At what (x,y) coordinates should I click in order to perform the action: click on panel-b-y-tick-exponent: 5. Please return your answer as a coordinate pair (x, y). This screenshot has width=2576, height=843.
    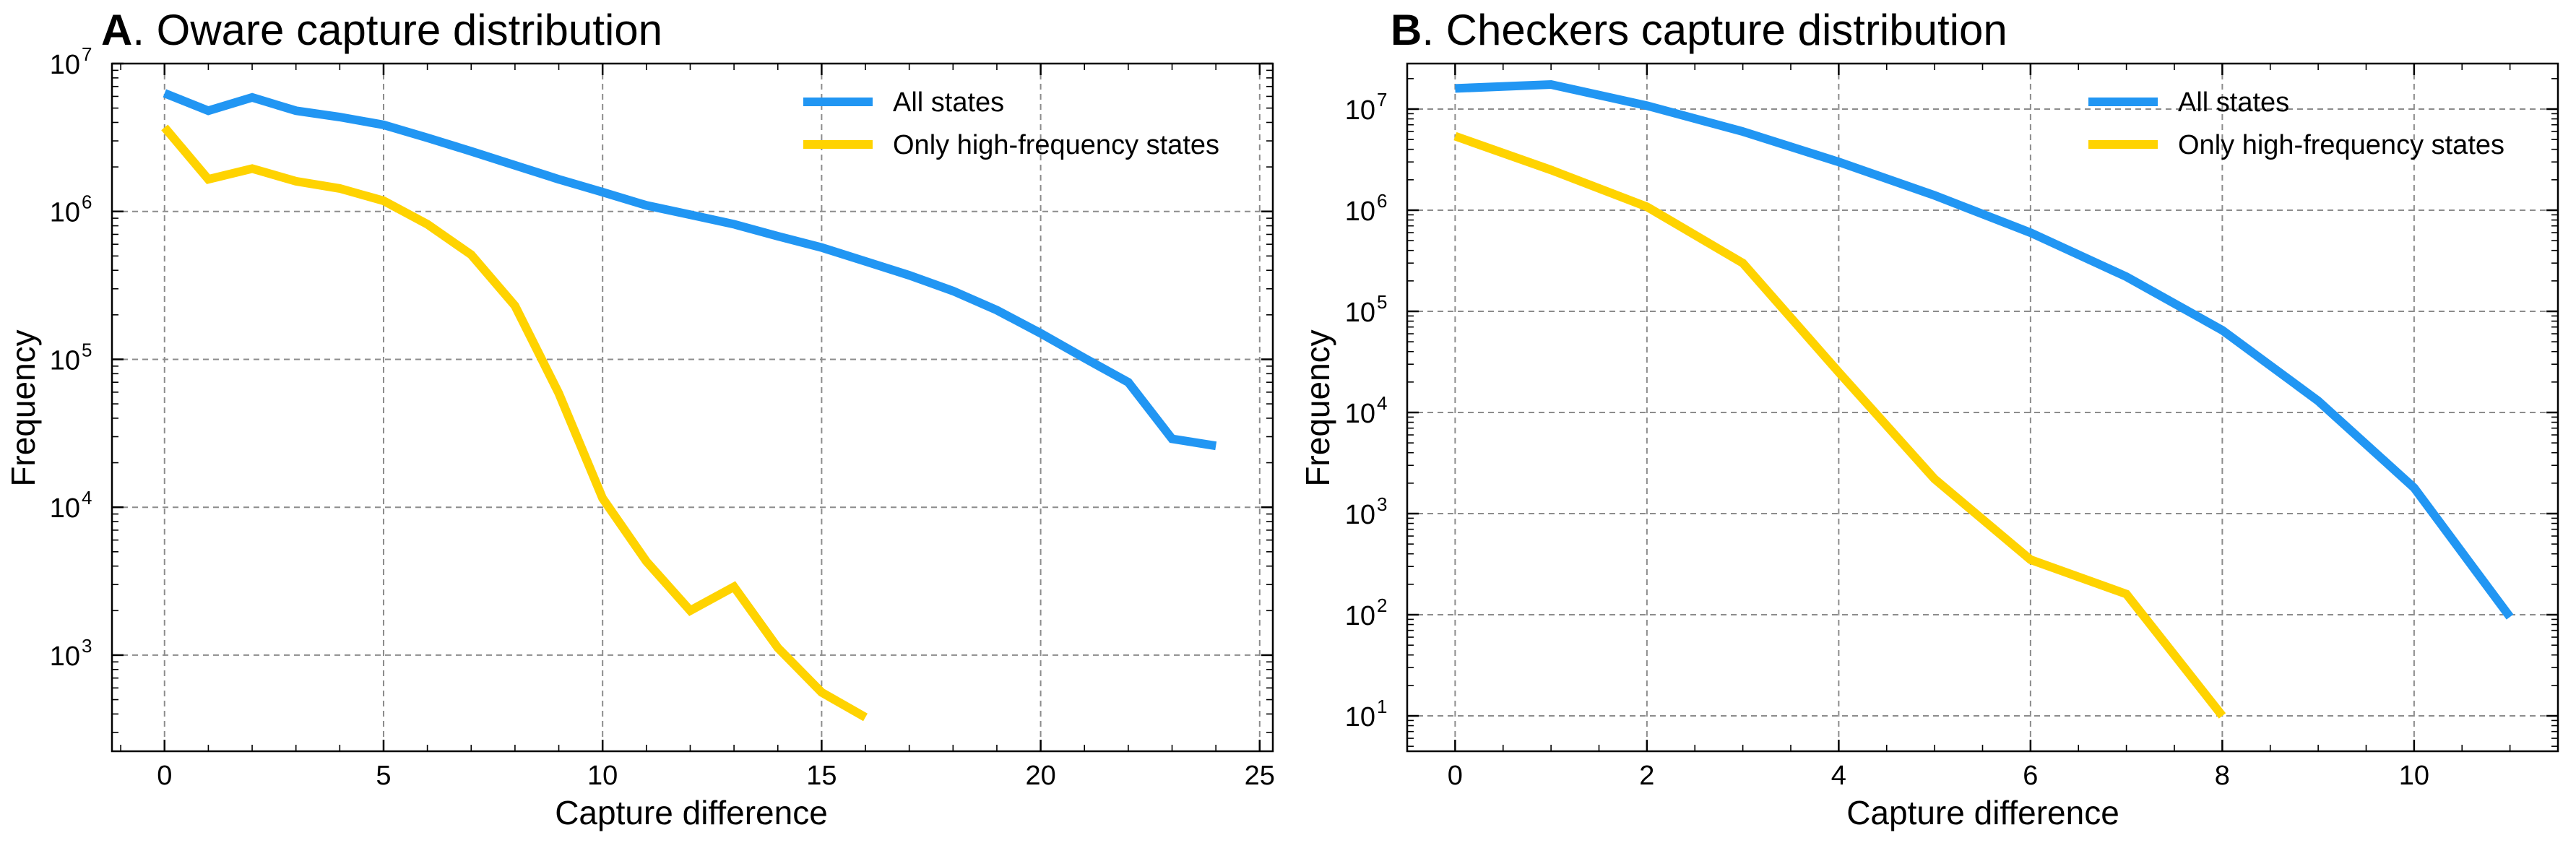
    Looking at the image, I should click on (1382, 302).